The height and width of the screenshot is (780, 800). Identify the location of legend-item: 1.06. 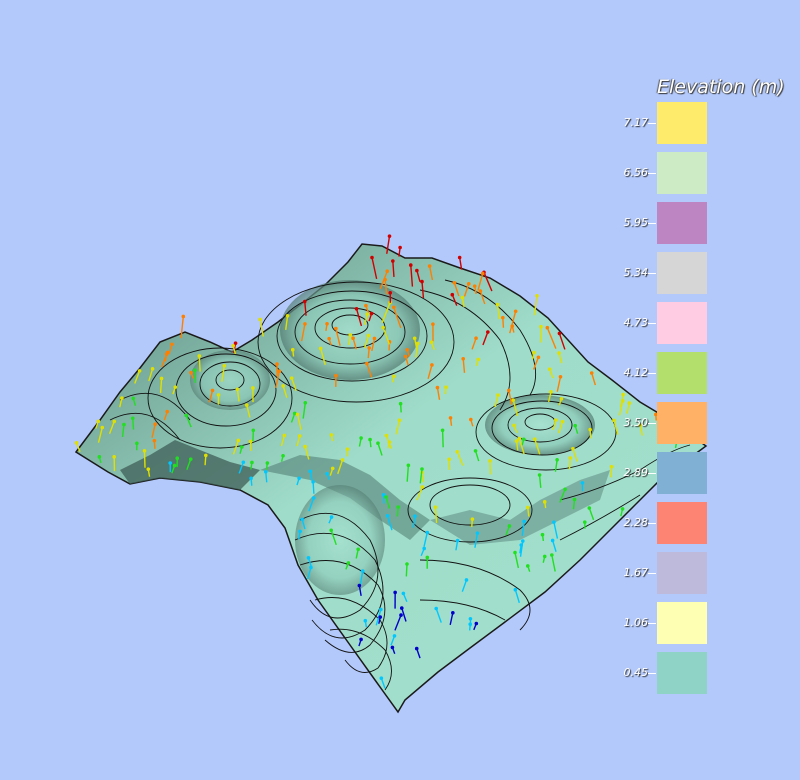
(400, 623).